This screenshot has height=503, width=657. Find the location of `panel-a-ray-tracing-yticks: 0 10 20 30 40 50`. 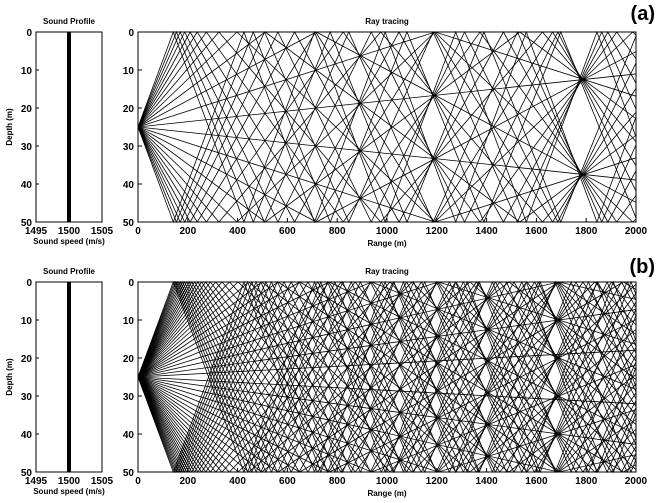

panel-a-ray-tracing-yticks: 0 10 20 30 40 50 is located at coordinates (132, 128).